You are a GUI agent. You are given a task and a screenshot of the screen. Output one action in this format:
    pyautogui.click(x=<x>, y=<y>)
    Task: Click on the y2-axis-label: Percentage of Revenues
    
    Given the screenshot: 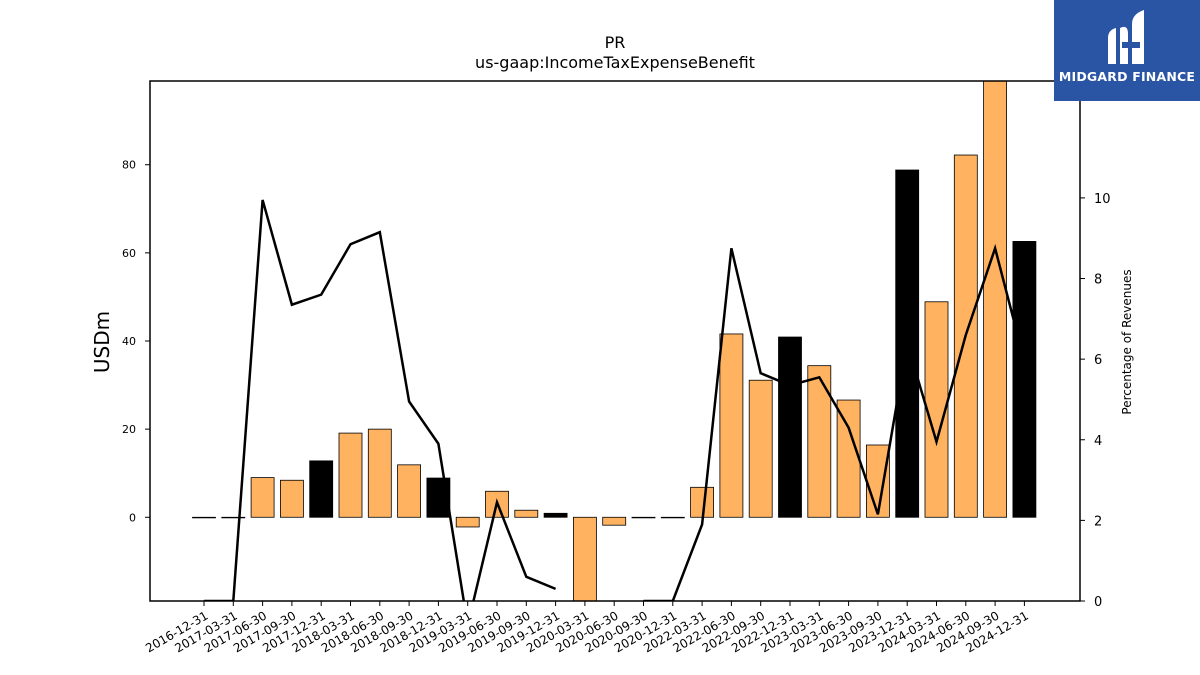 What is the action you would take?
    pyautogui.click(x=1127, y=341)
    